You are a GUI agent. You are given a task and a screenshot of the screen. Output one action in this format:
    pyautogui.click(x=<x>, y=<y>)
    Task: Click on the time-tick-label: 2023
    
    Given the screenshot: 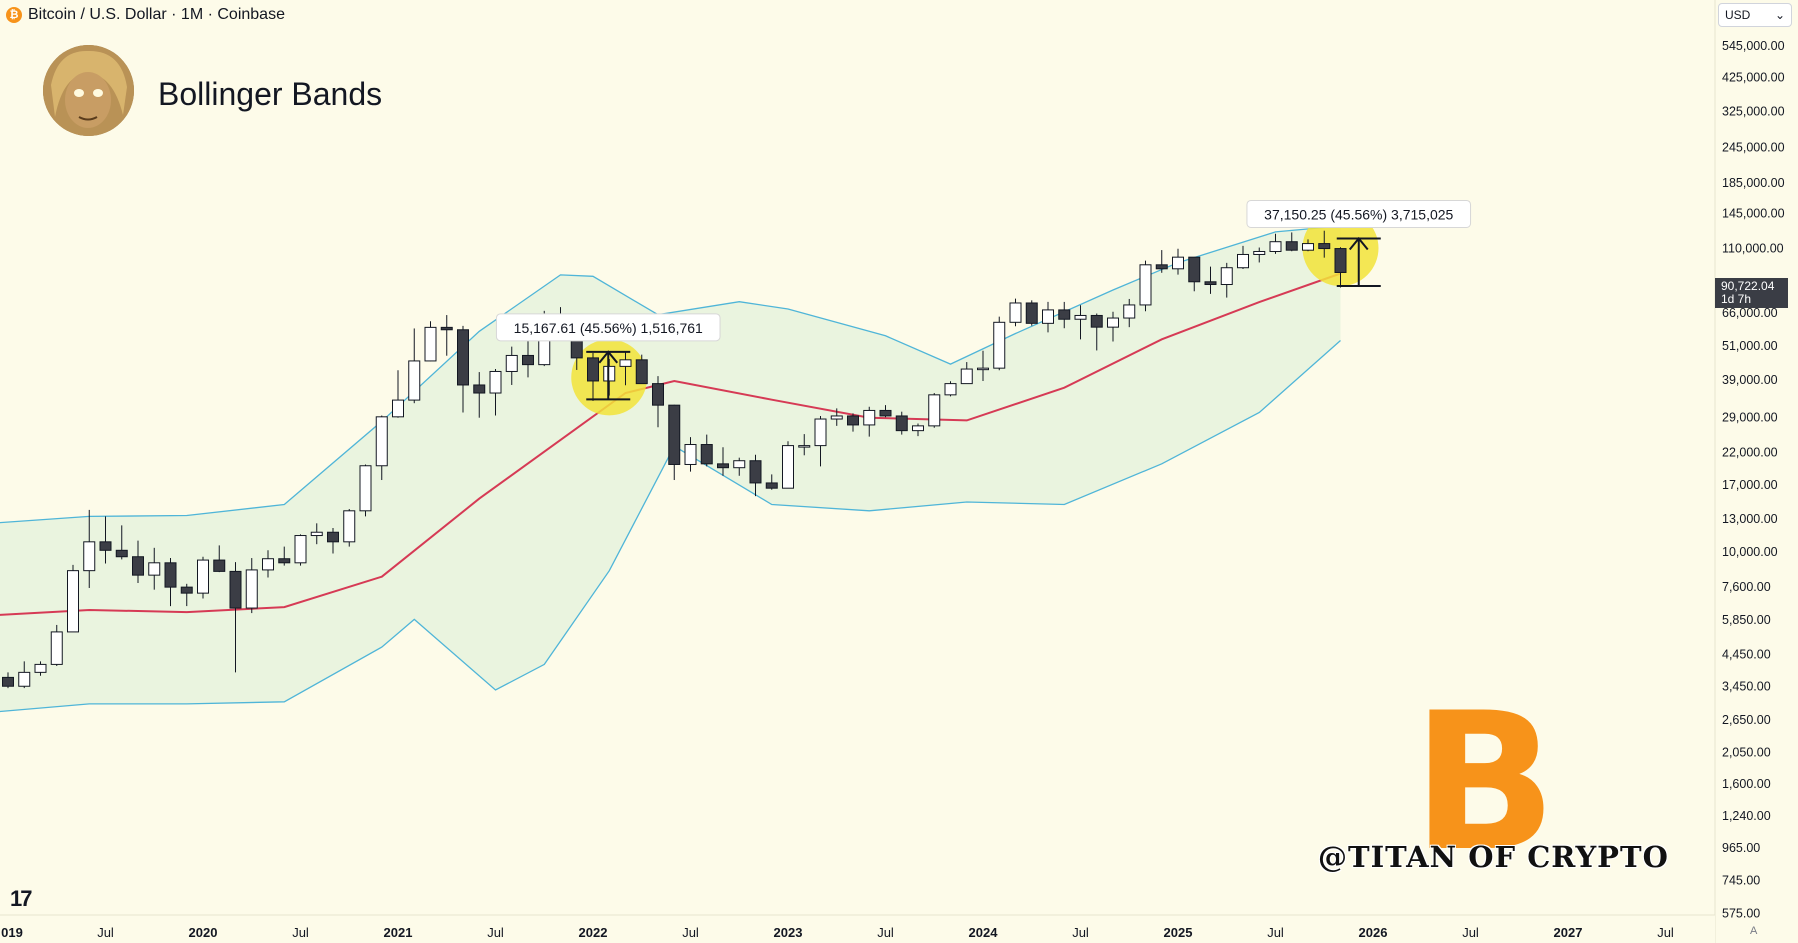 What is the action you would take?
    pyautogui.click(x=788, y=932)
    